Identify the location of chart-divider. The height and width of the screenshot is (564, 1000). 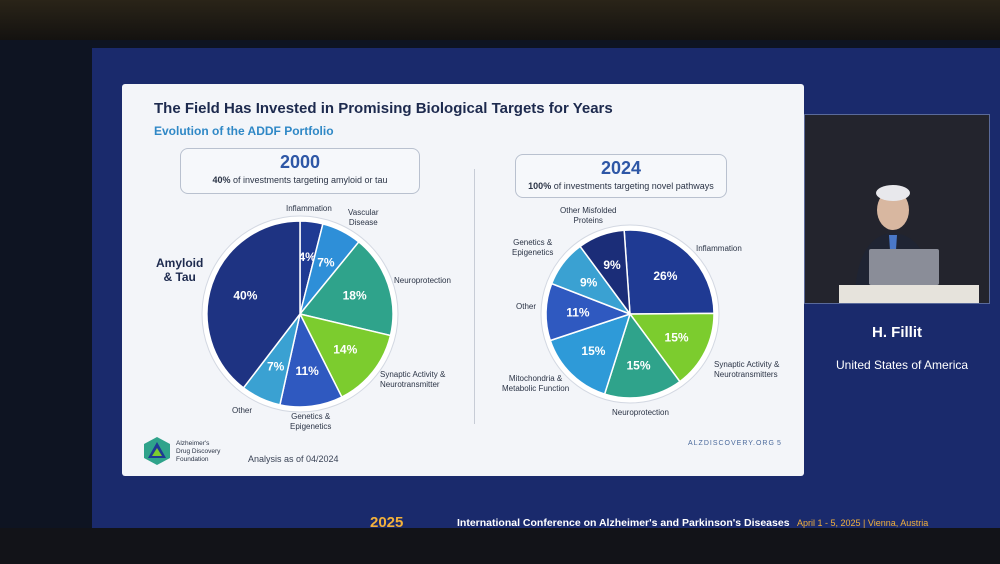
(474, 296).